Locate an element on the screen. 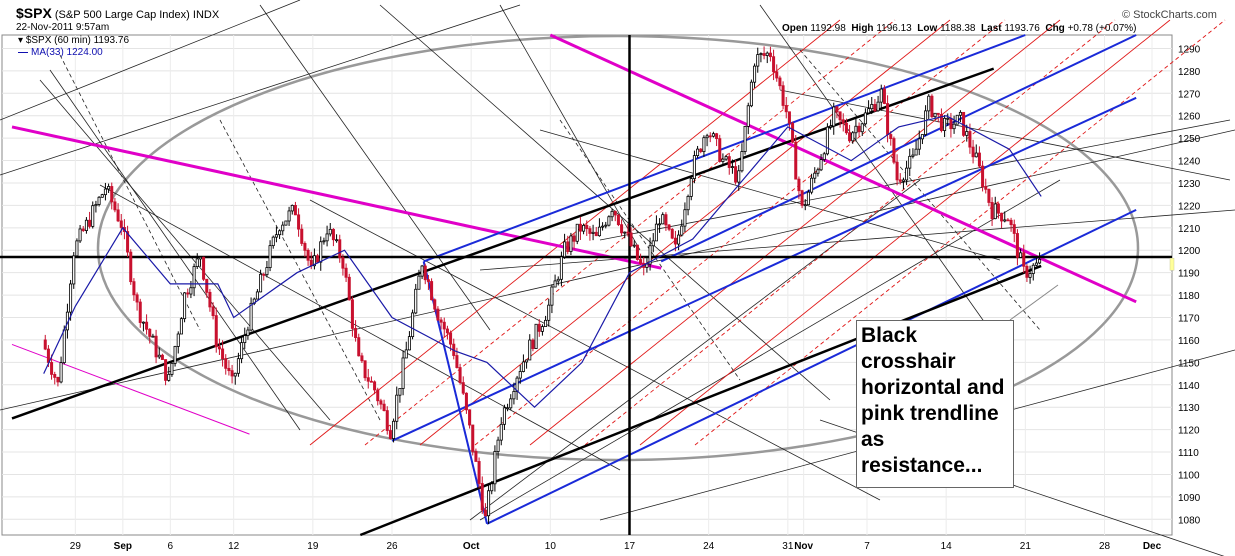  x-tick-label: Oct is located at coordinates (471, 546).